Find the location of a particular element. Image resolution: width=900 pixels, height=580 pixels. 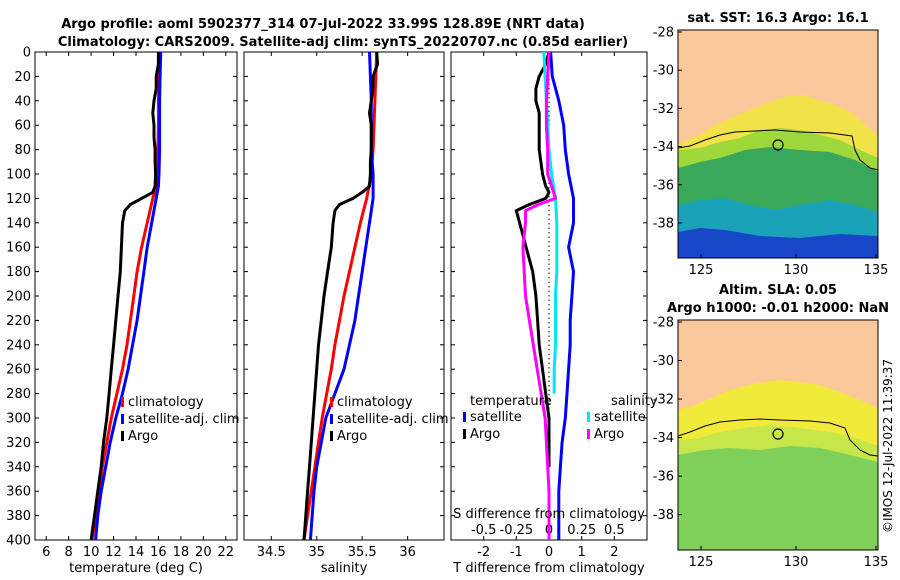

legend-swatch-sal-satellite is located at coordinates (588, 417).